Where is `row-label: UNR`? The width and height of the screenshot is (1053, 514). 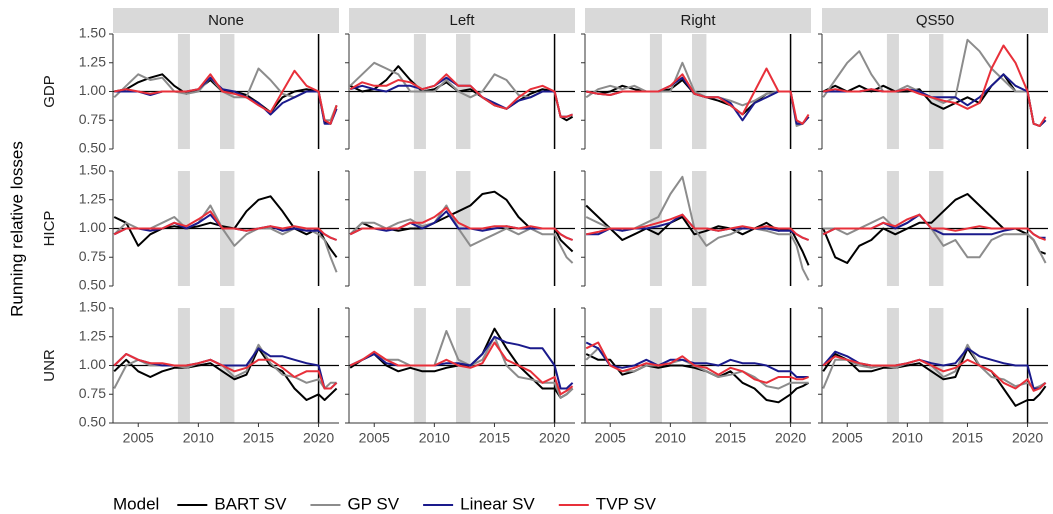 row-label: UNR is located at coordinates (49, 365).